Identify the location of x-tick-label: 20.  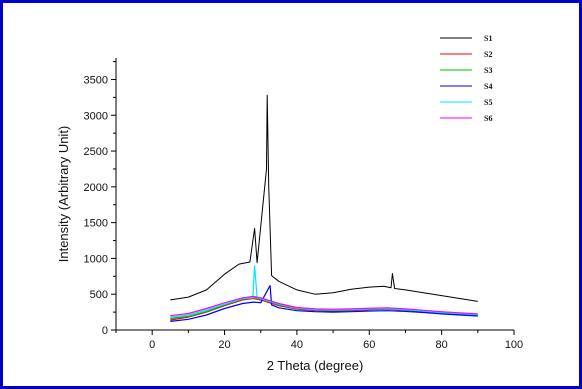
(224, 345).